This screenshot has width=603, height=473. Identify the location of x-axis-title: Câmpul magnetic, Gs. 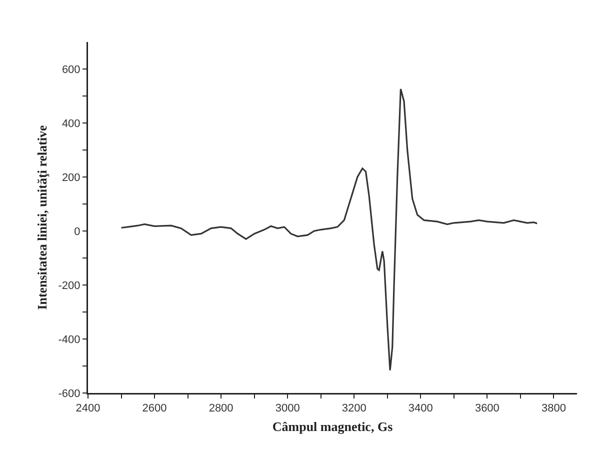
(332, 426).